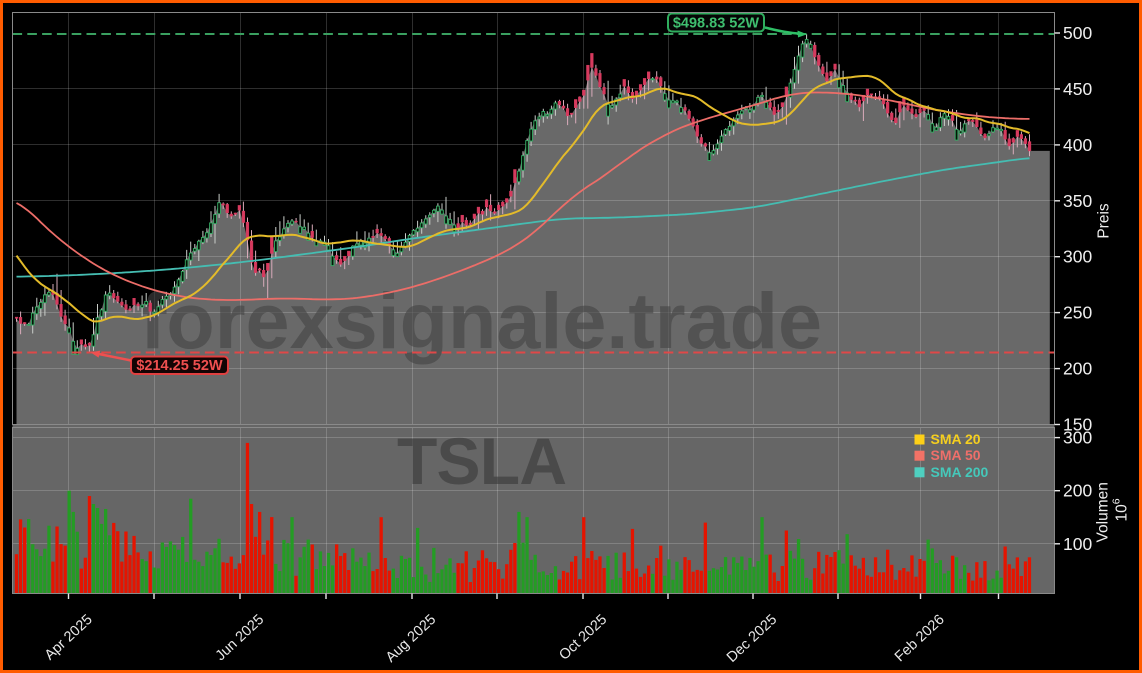 The height and width of the screenshot is (673, 1142). Describe the element at coordinates (1077, 89) in the screenshot. I see `svg-text: 450` at that location.